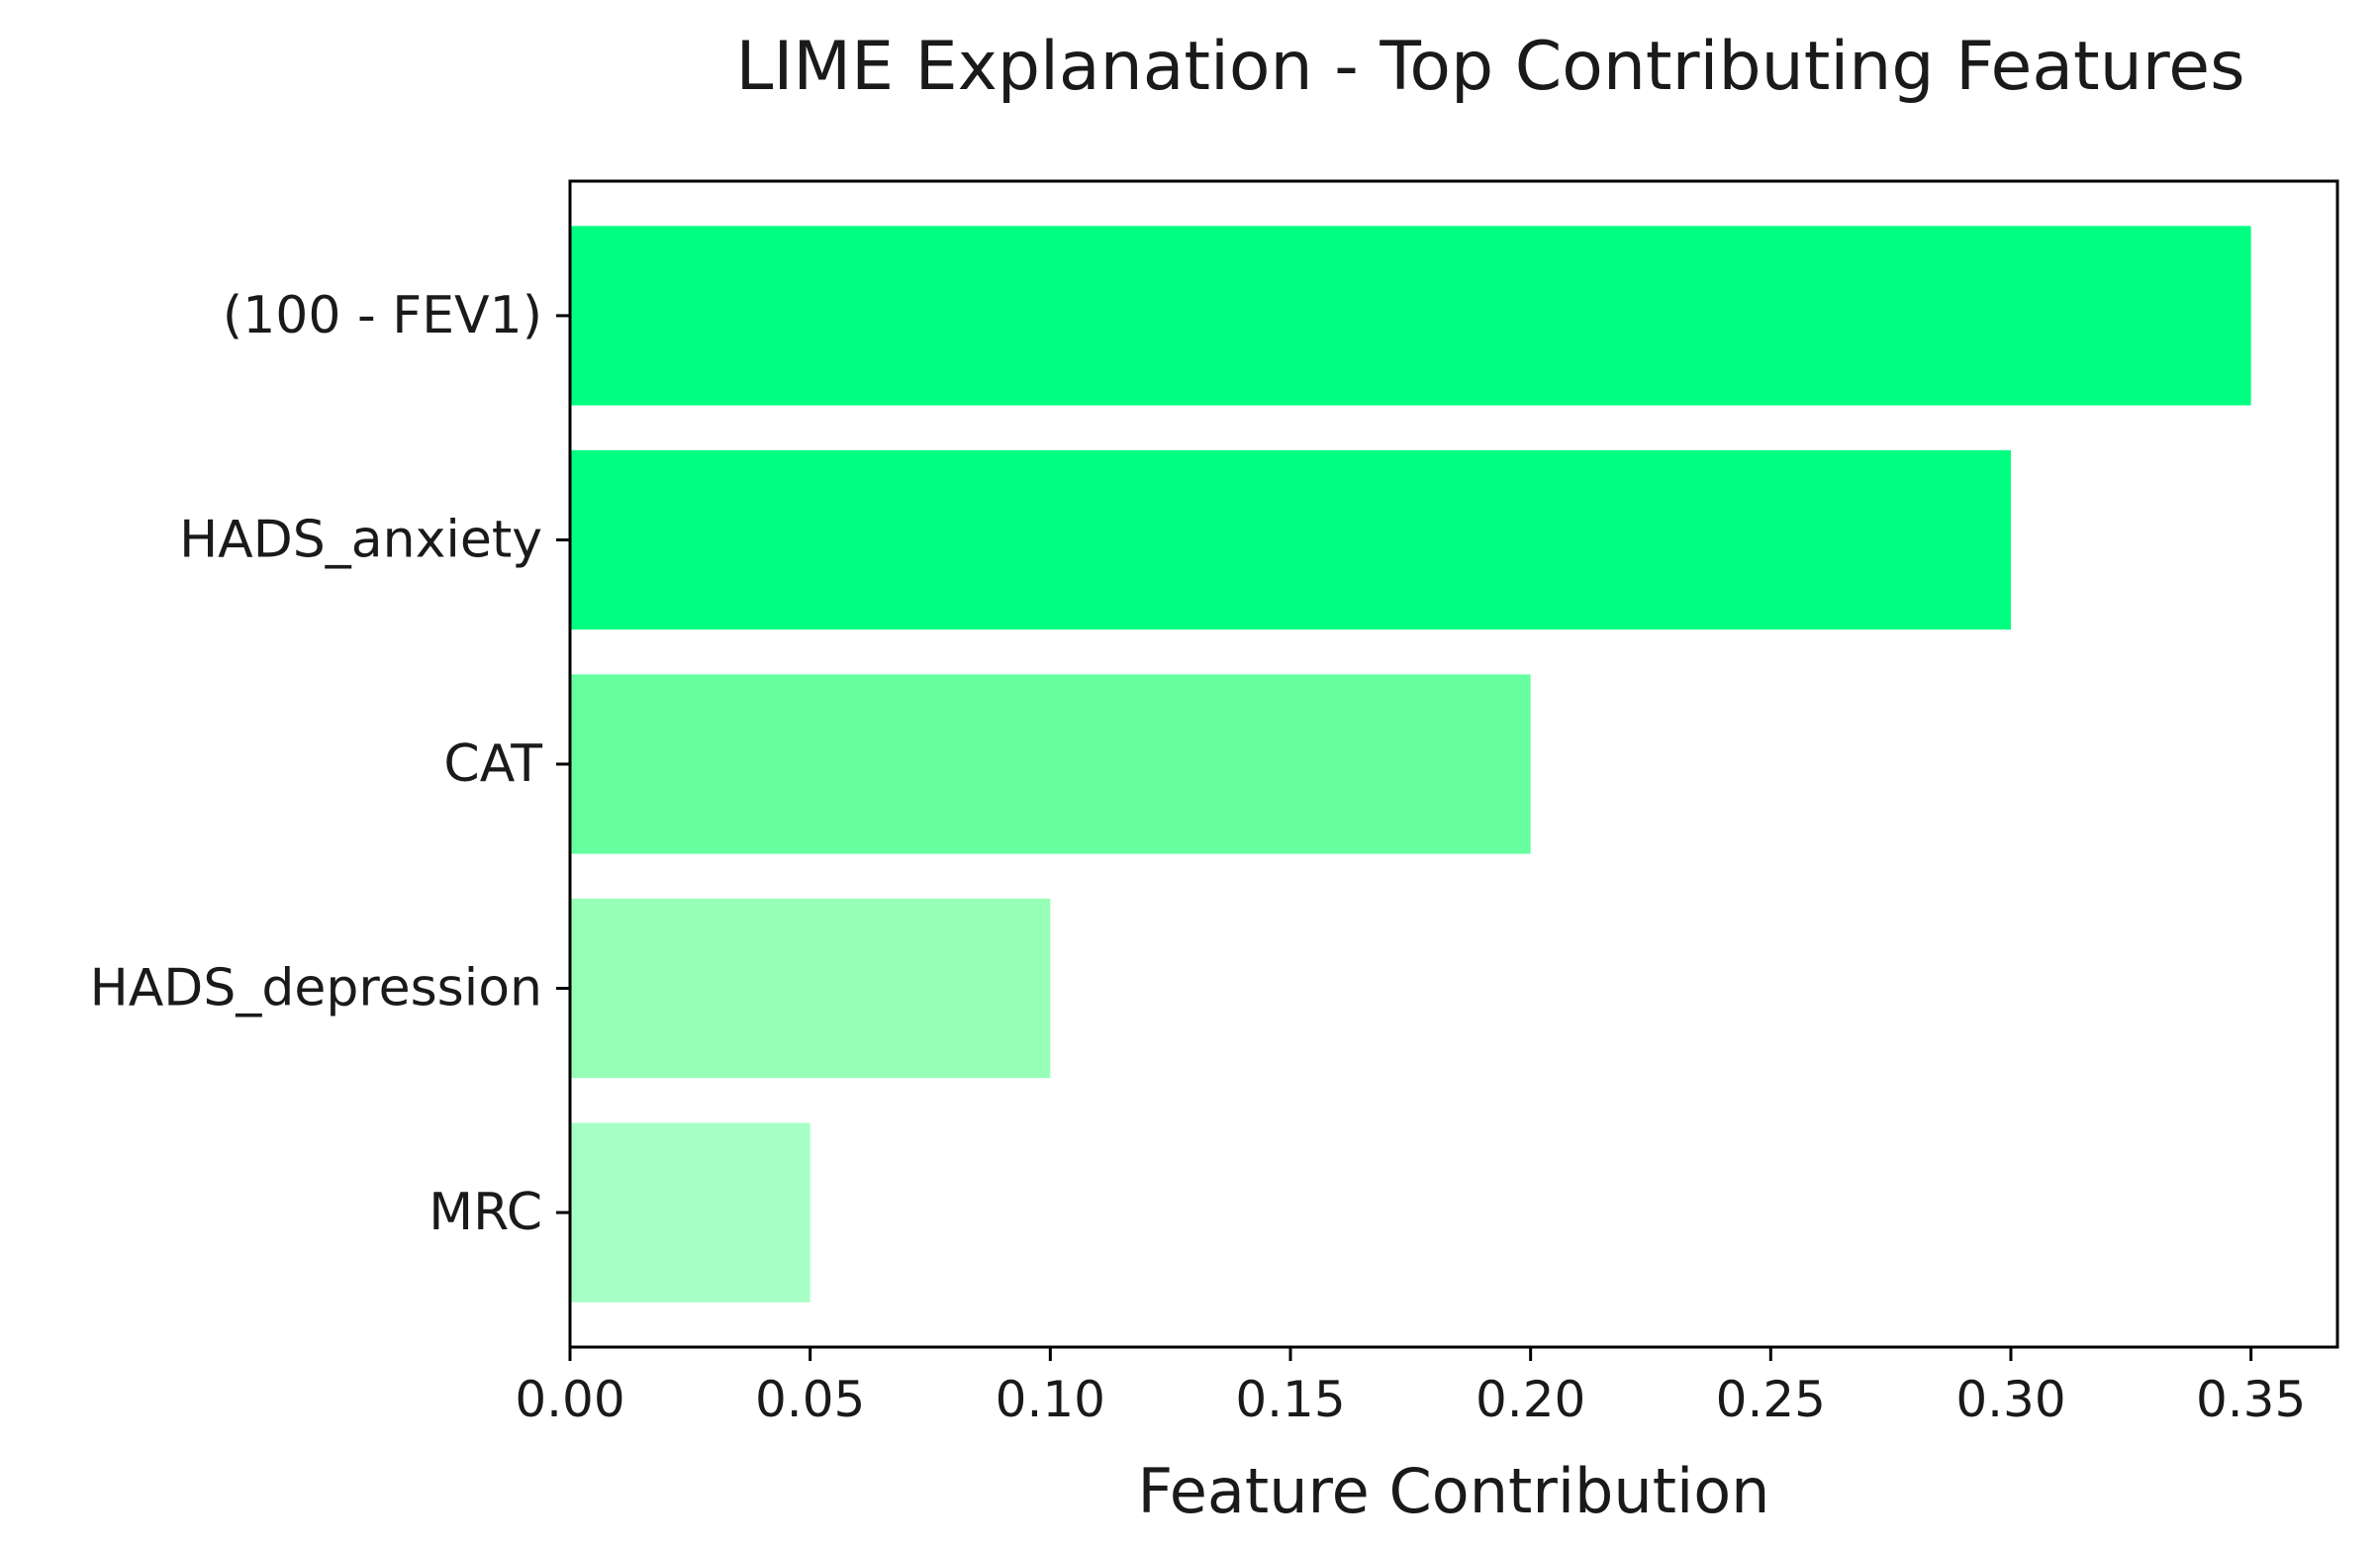 The height and width of the screenshot is (1549, 2380). What do you see at coordinates (485, 1212) in the screenshot?
I see `y-tick-label: MRC` at bounding box center [485, 1212].